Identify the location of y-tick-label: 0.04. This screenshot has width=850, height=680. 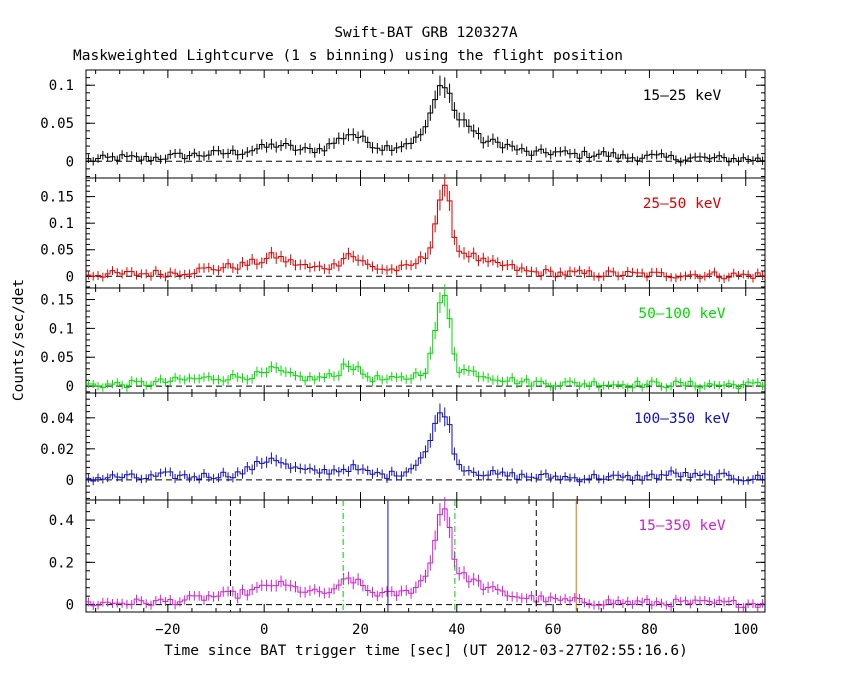
(57, 419).